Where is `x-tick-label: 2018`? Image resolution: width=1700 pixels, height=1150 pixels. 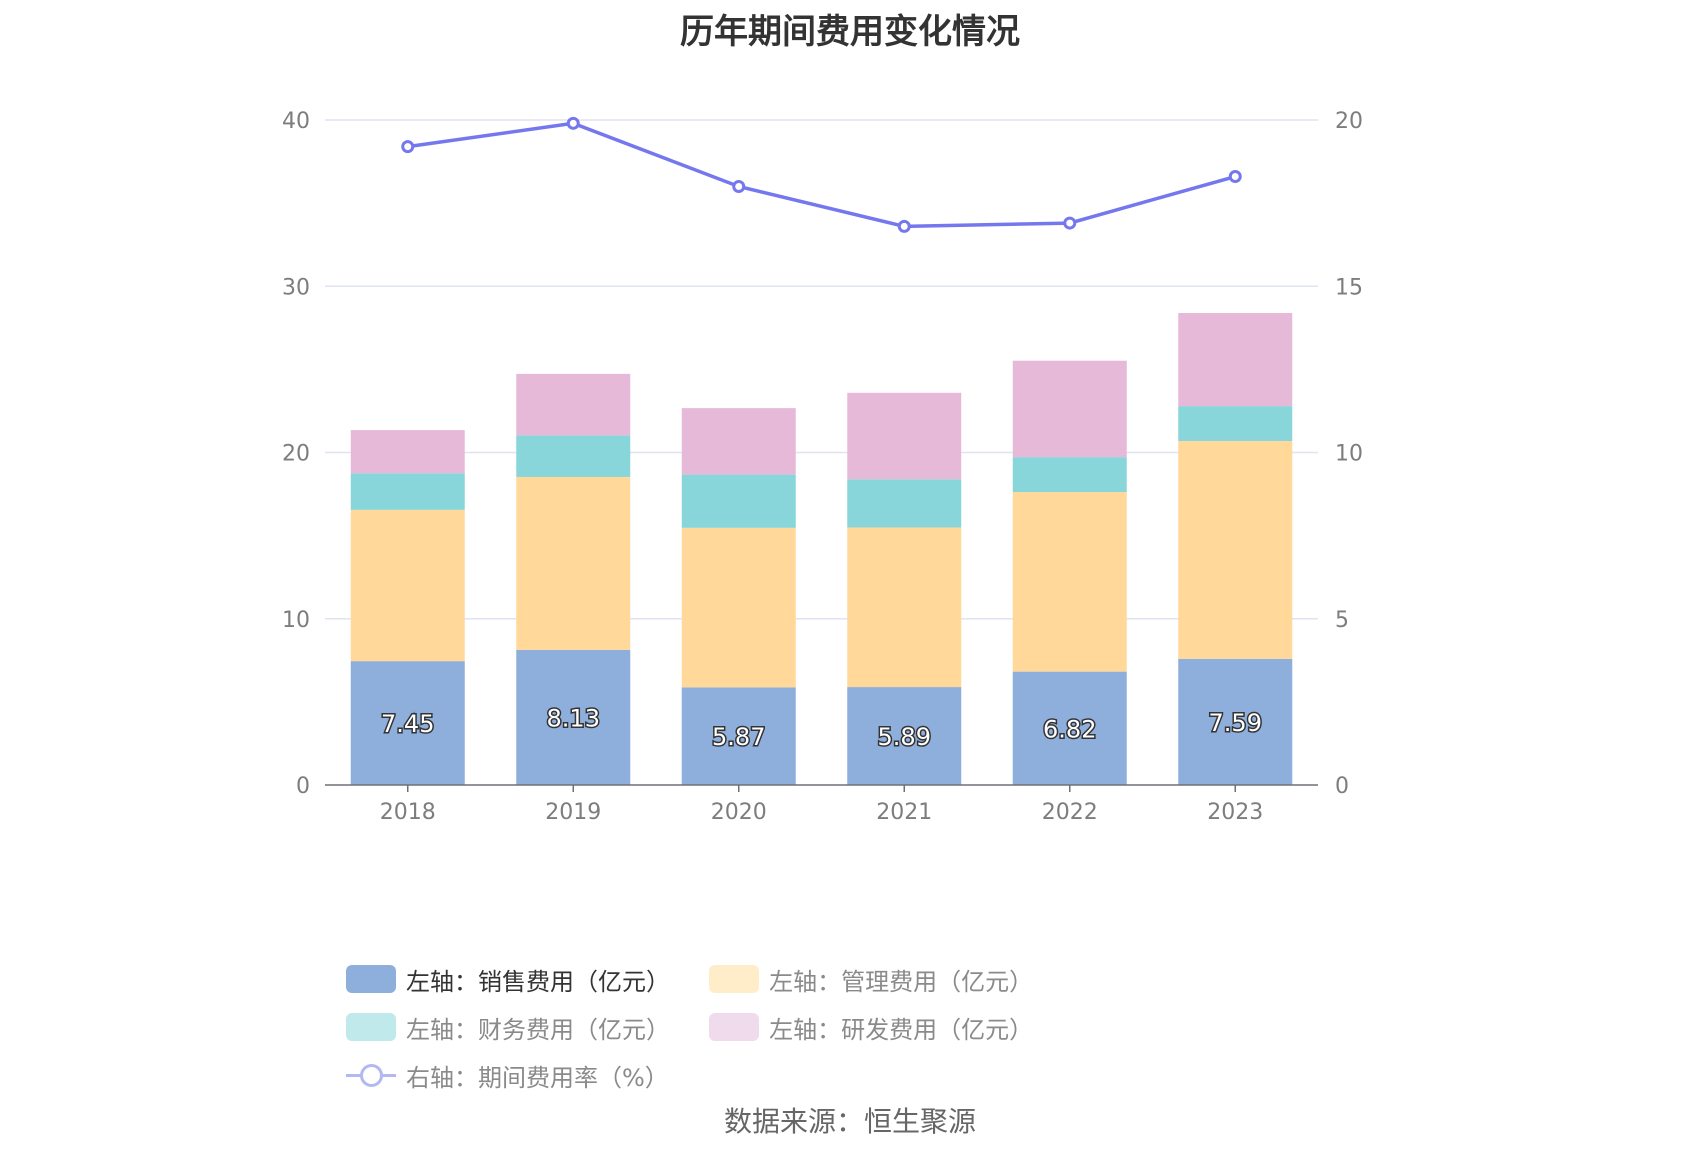
x-tick-label: 2018 is located at coordinates (408, 812).